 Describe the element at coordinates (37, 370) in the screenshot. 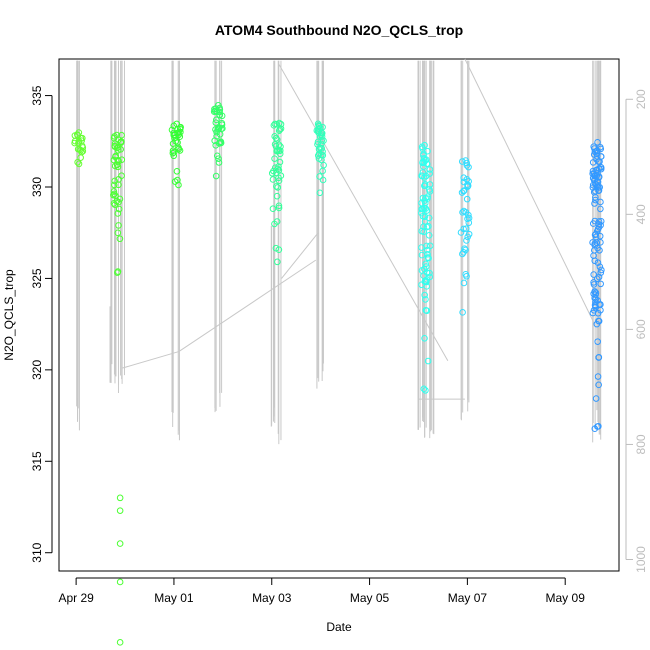

I see `y-tick-label: 320` at that location.